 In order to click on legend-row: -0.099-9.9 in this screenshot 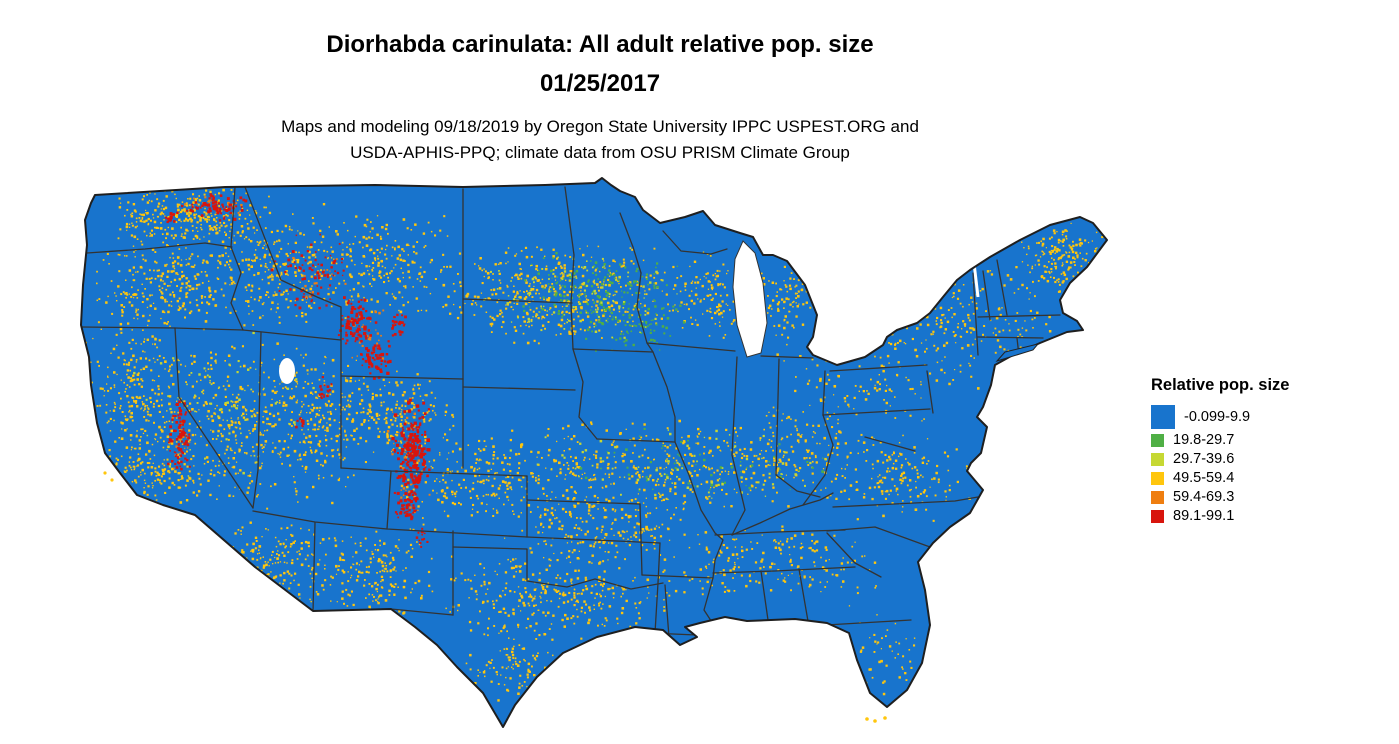, I will do `click(1274, 417)`.